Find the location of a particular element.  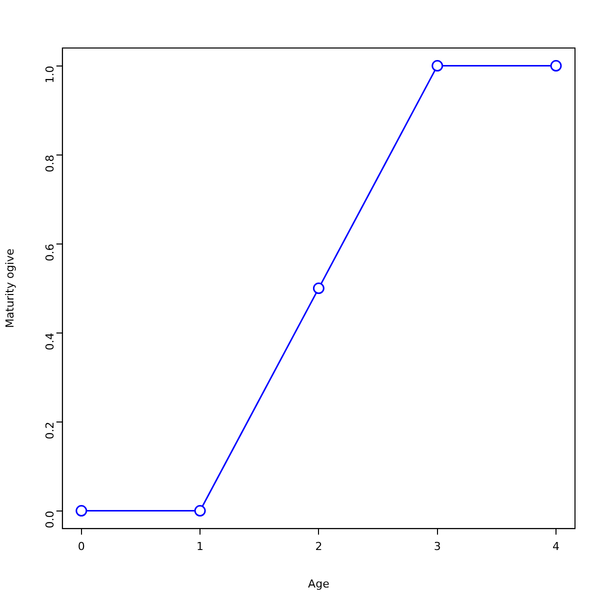

x-tick-label: 3 is located at coordinates (437, 547).